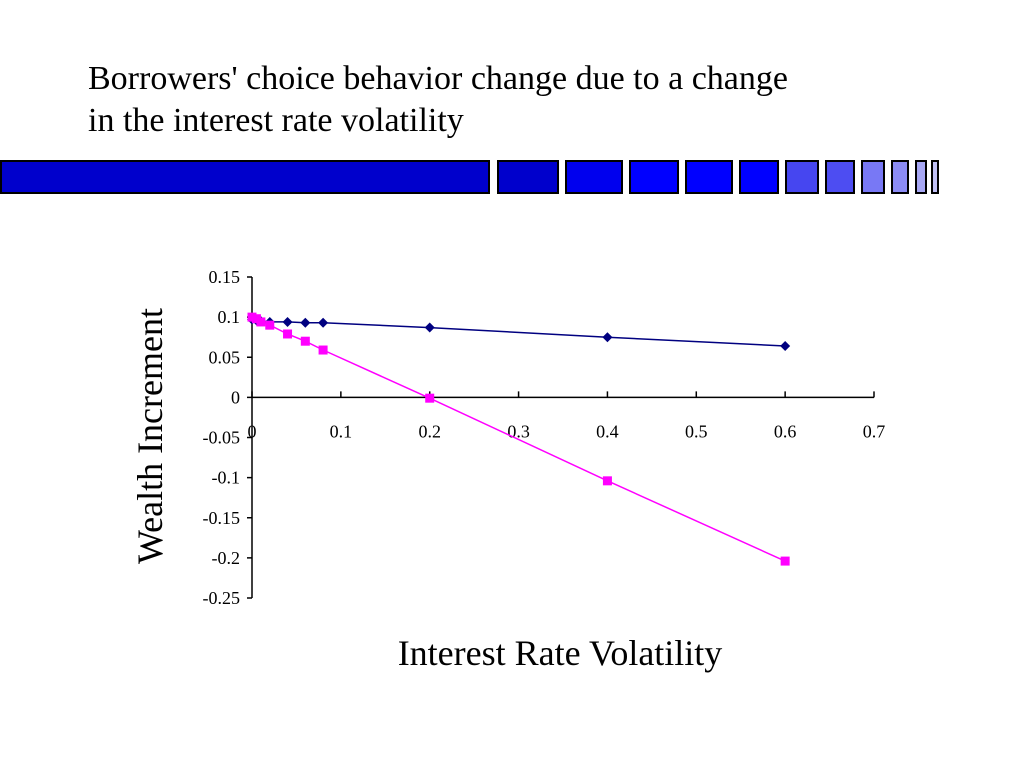 This screenshot has height=768, width=1024. What do you see at coordinates (341, 431) in the screenshot?
I see `x-tick-label: 0.1` at bounding box center [341, 431].